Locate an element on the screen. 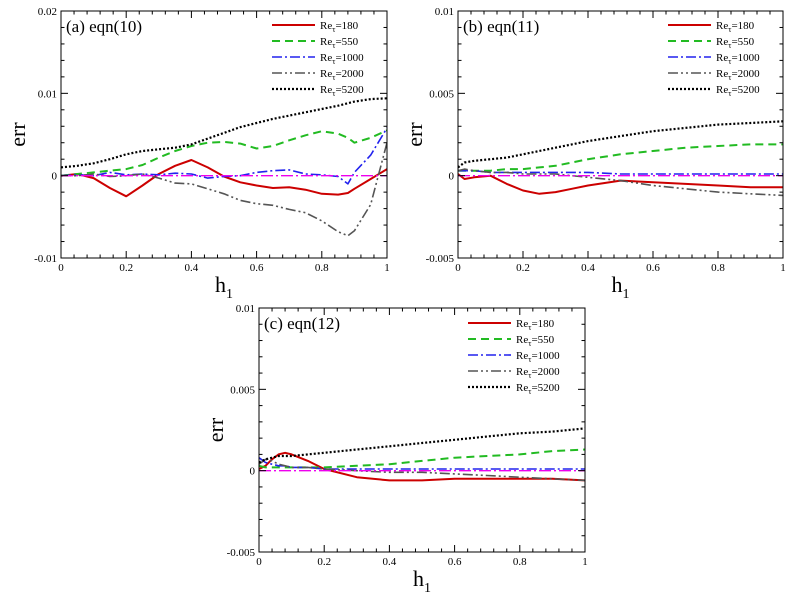 This screenshot has height=599, width=797. y-tick-label: 0.02 is located at coordinates (47, 12).